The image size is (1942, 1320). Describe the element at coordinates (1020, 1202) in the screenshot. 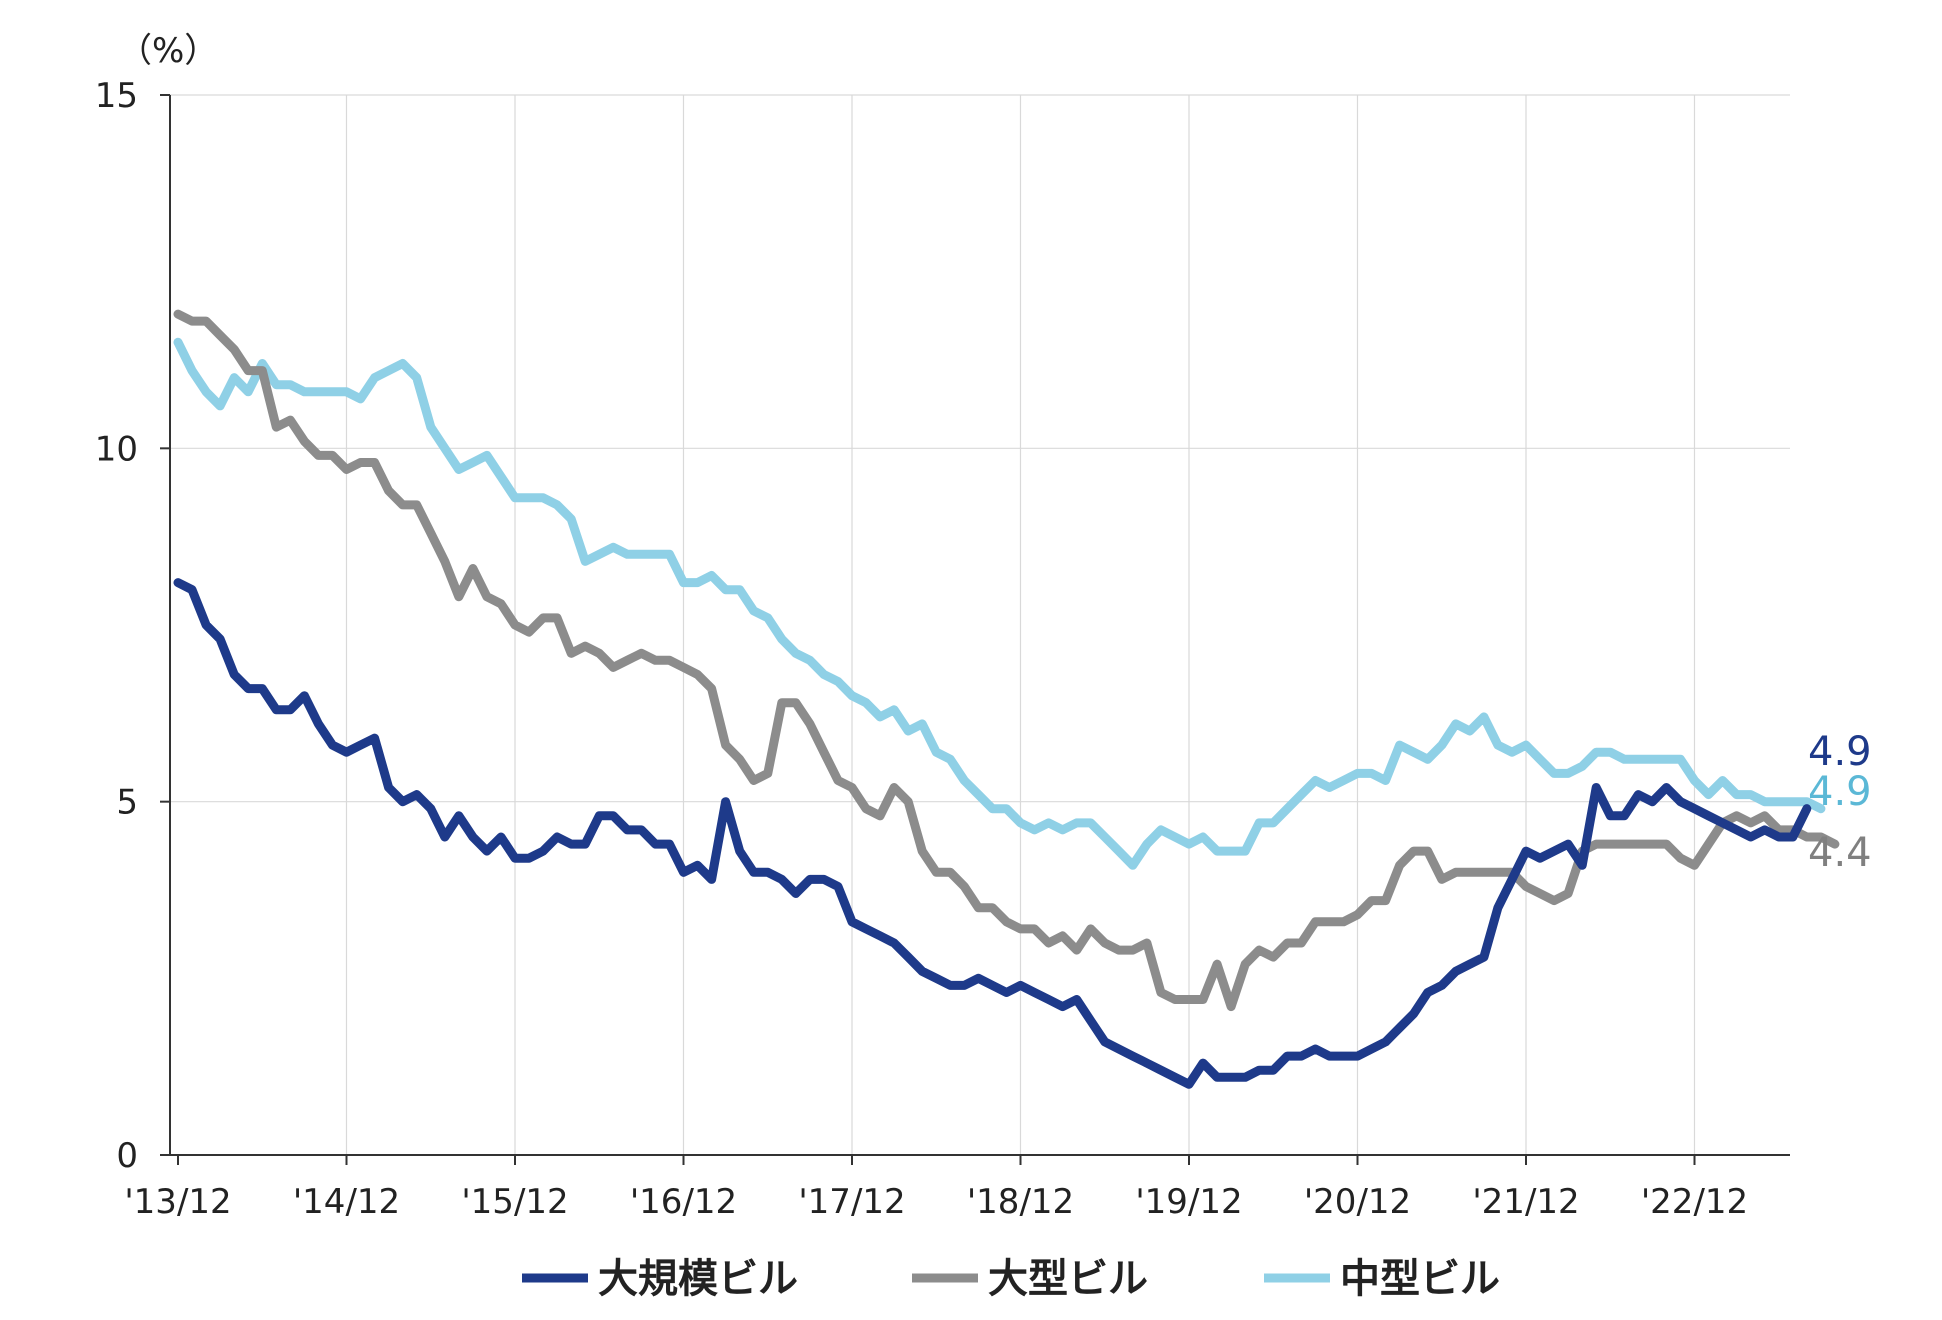

I see `x-tick-label: '18/12` at that location.